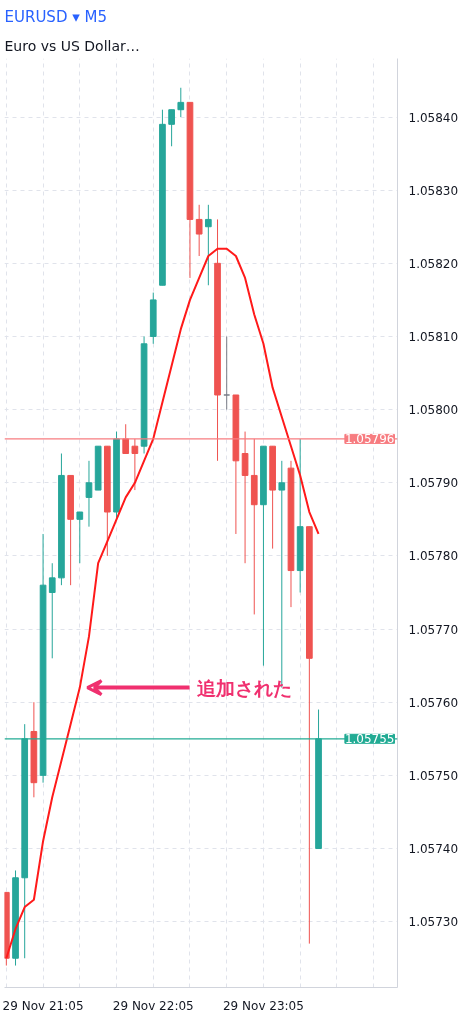 This screenshot has height=1024, width=461. What do you see at coordinates (433, 556) in the screenshot?
I see `y-tick-label: 1.05780` at bounding box center [433, 556].